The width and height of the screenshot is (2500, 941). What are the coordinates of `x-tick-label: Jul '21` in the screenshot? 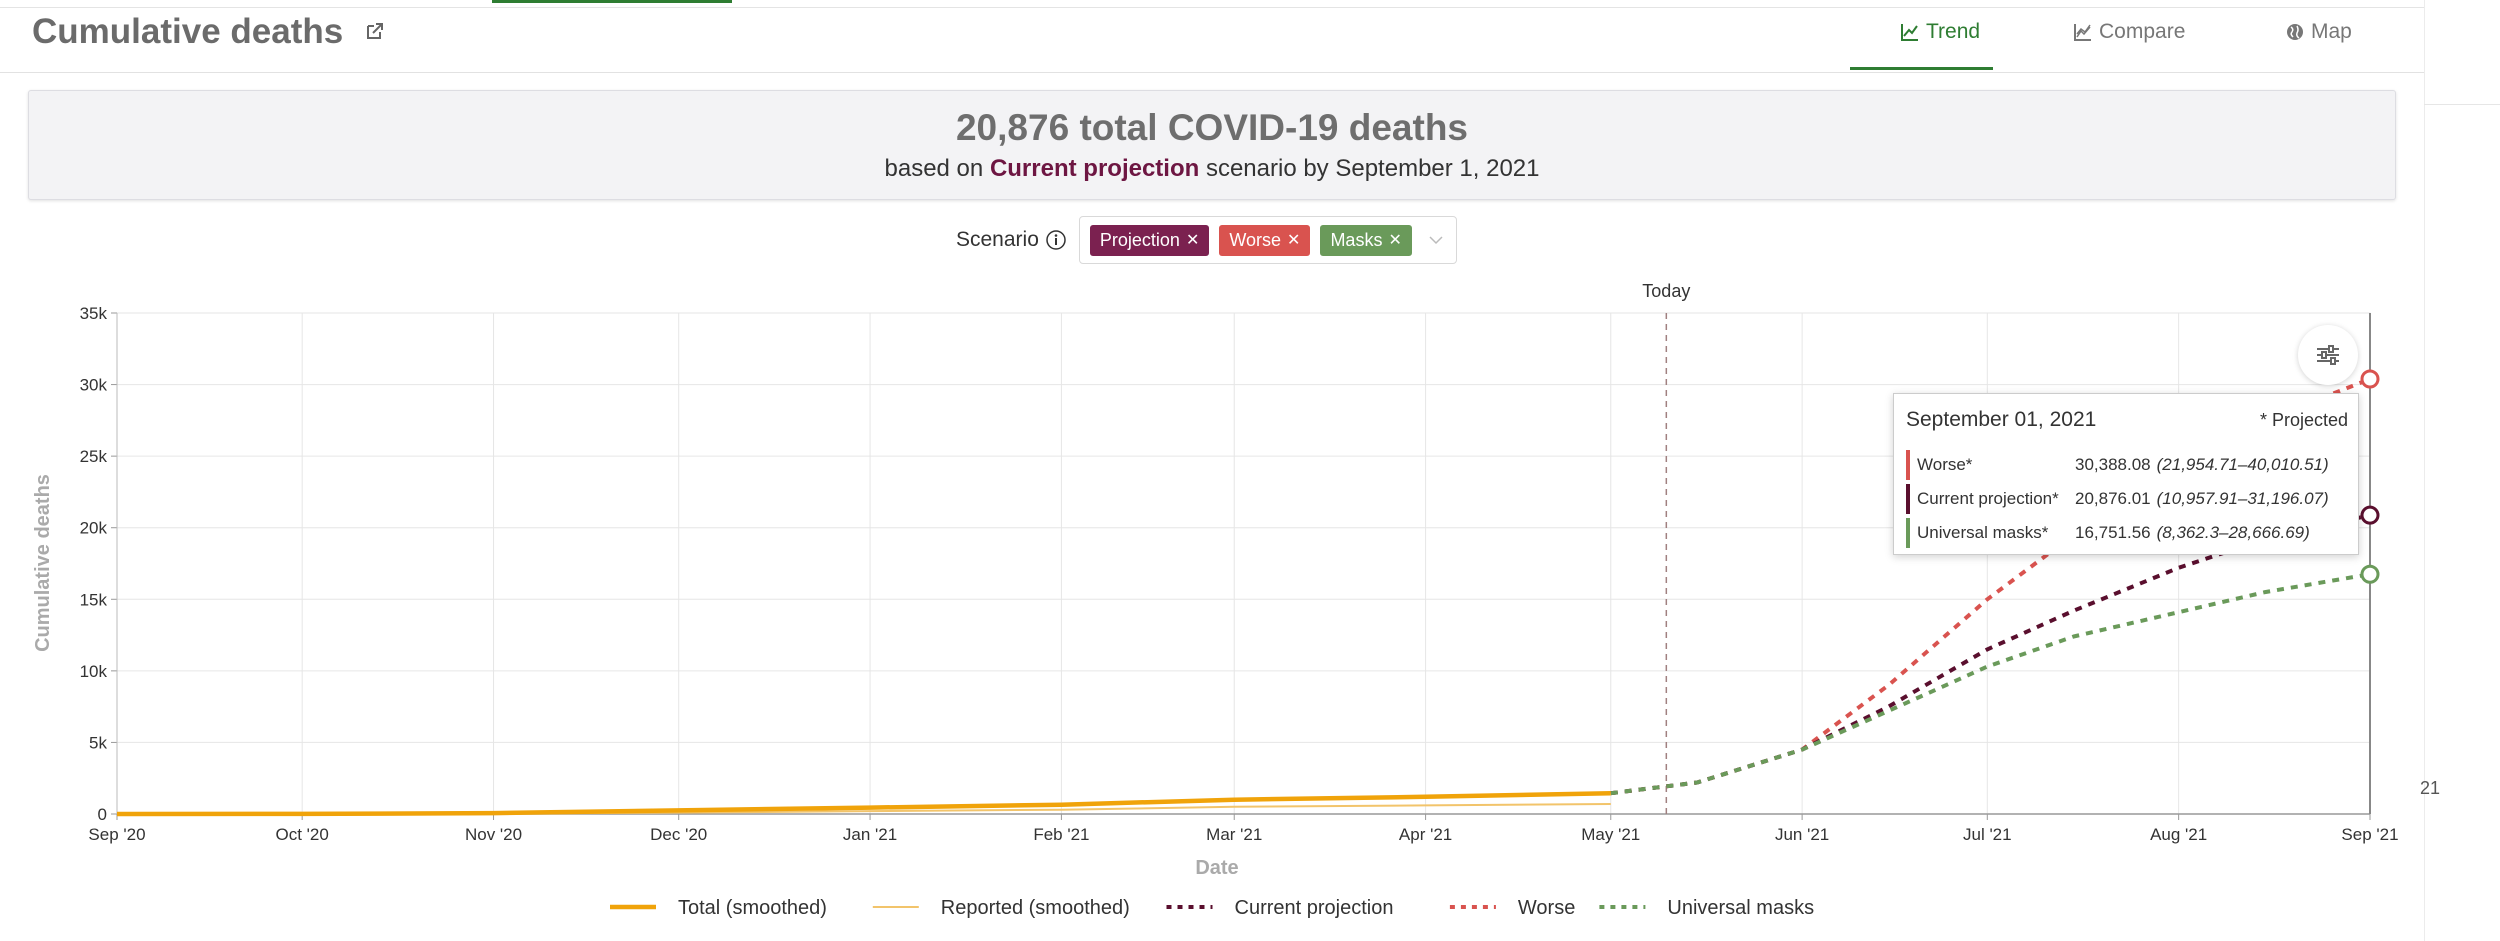 It's located at (1987, 834).